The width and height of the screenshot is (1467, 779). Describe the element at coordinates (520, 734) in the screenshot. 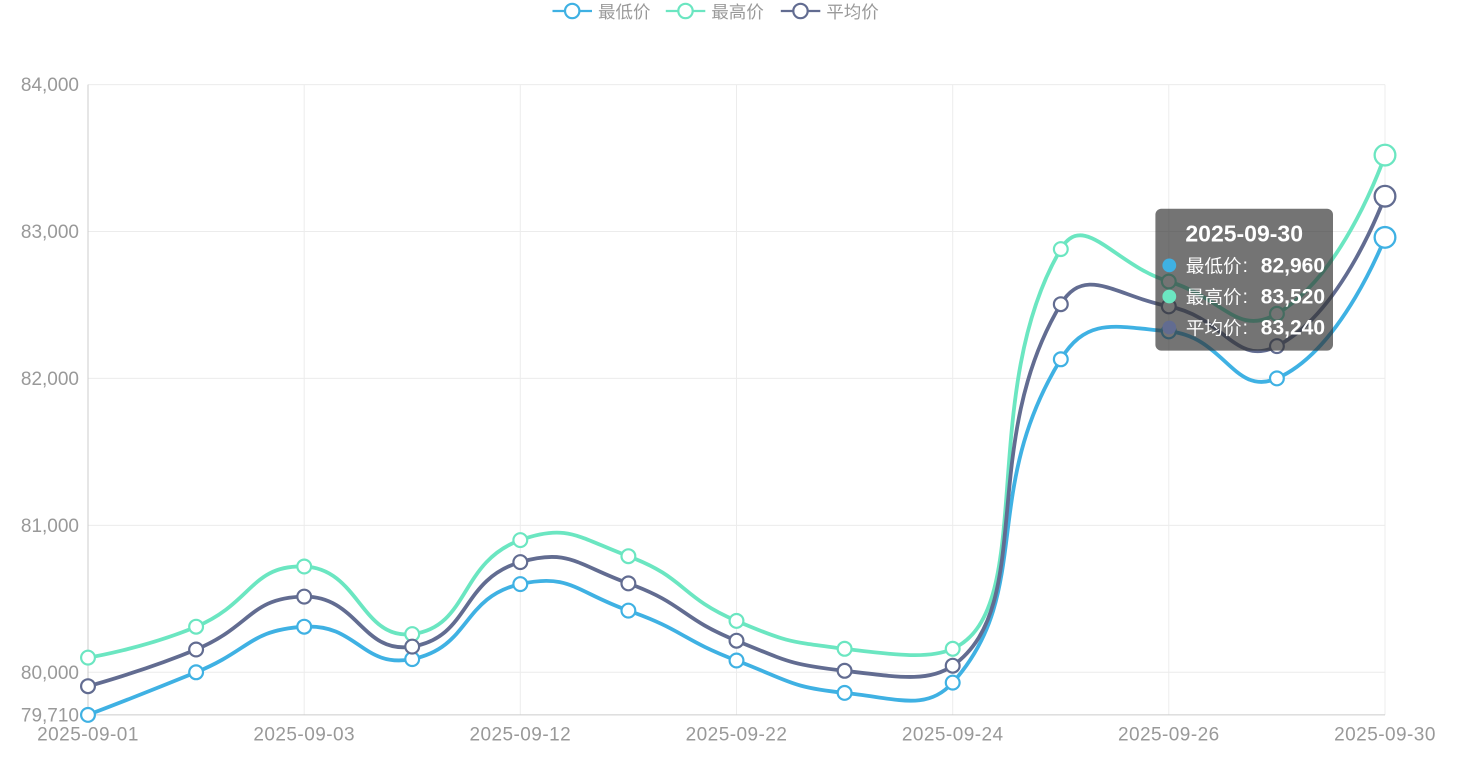

I see `svg-text: 2025-09-12` at that location.